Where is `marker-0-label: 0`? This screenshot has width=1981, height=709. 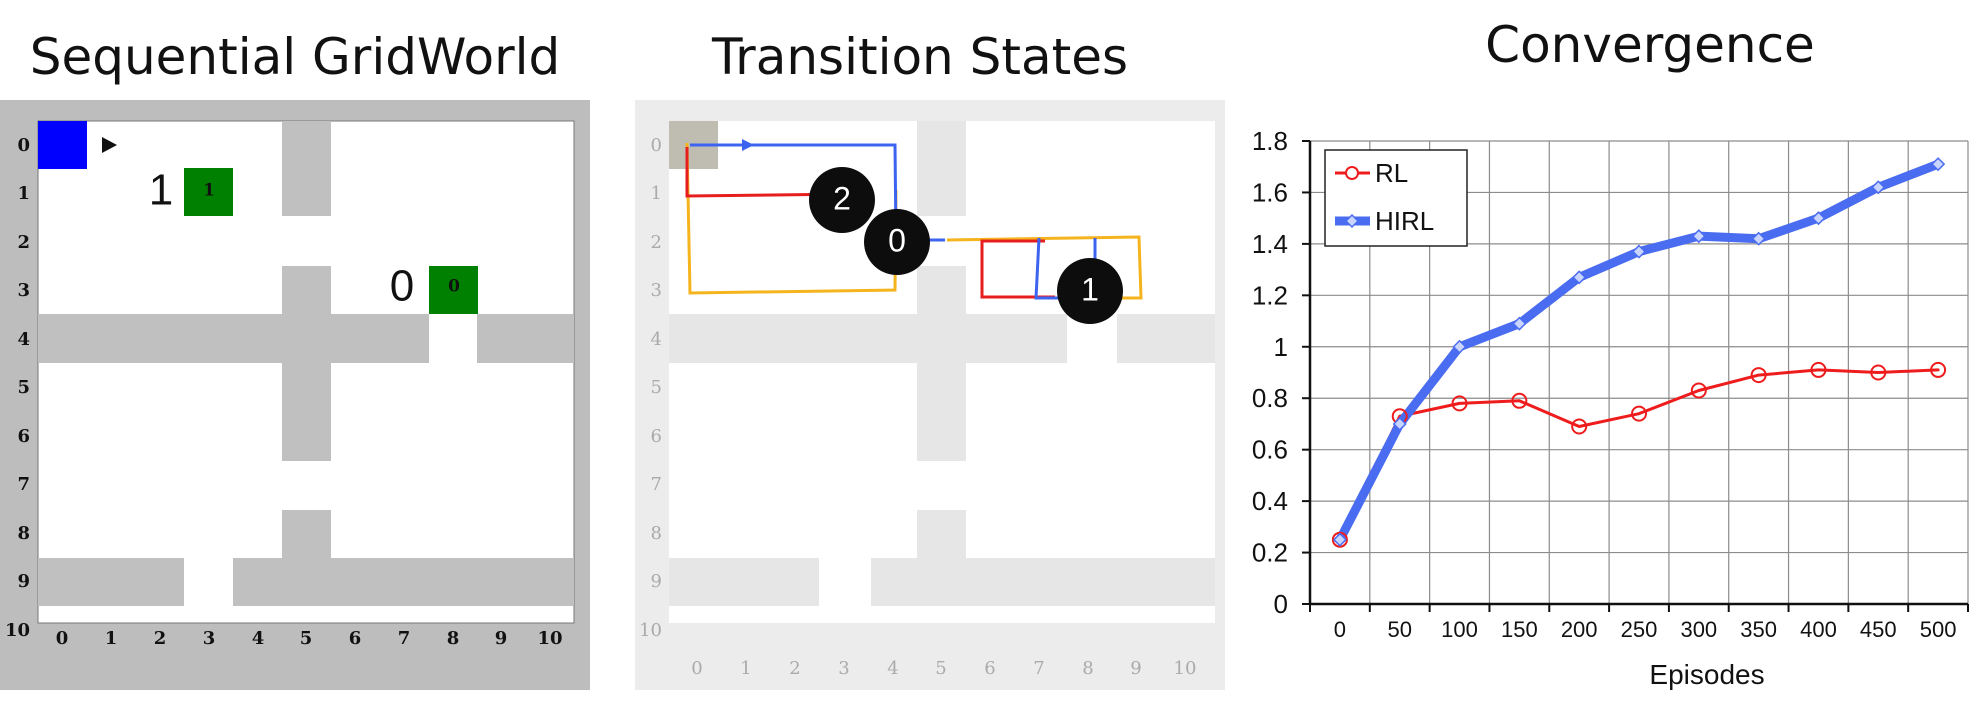
marker-0-label: 0 is located at coordinates (897, 240).